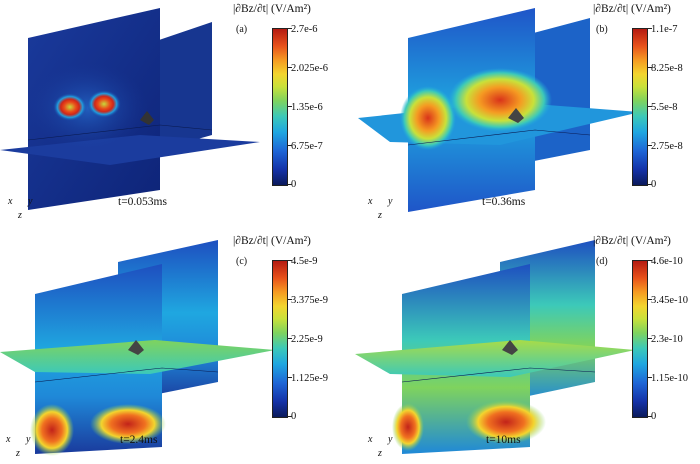 This screenshot has height=464, width=700. What do you see at coordinates (667, 146) in the screenshot?
I see `colorbar-tick: 2.75e-8` at bounding box center [667, 146].